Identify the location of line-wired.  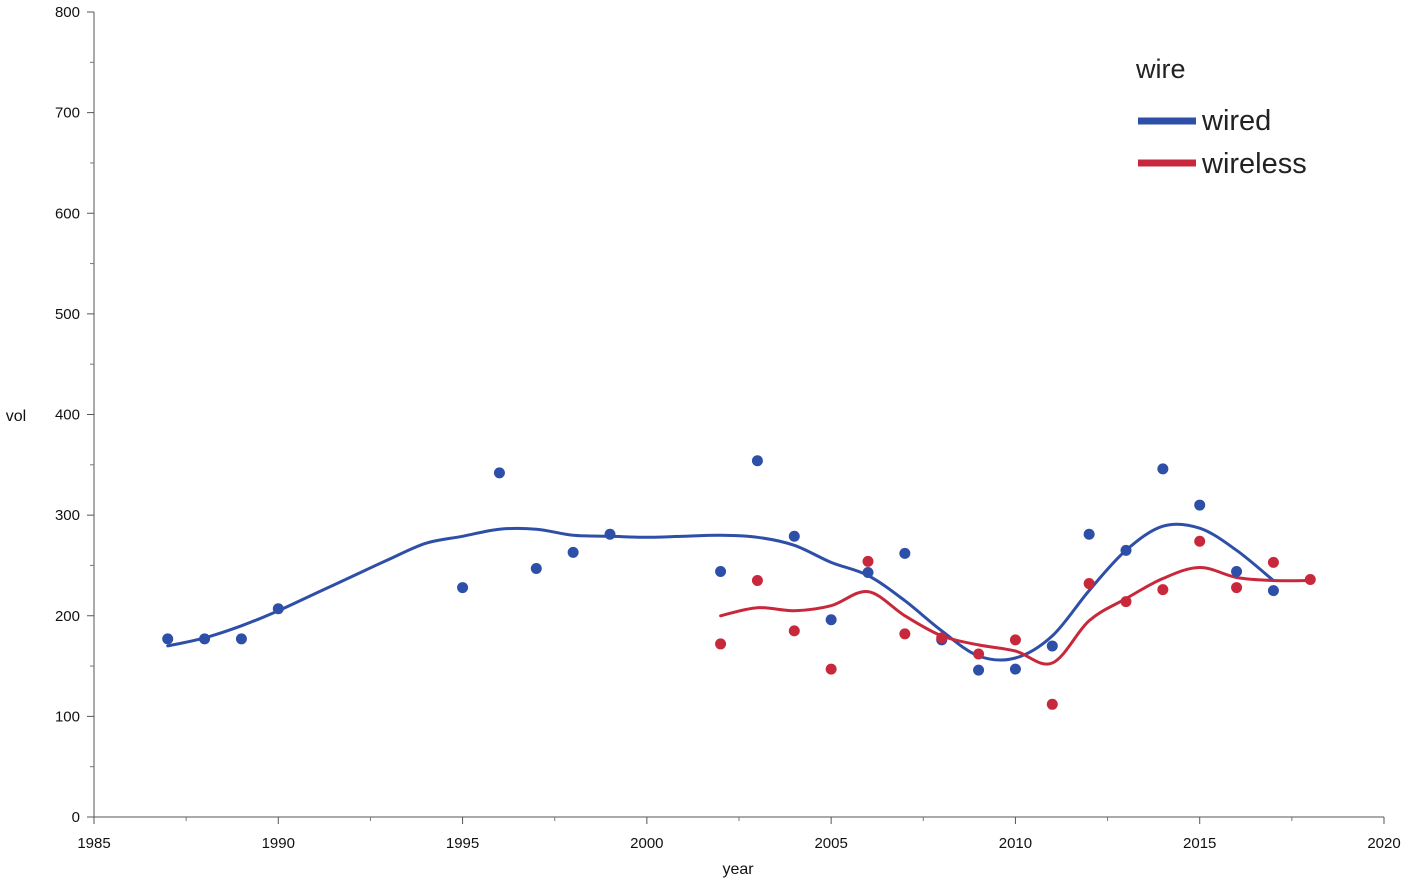
(720, 592).